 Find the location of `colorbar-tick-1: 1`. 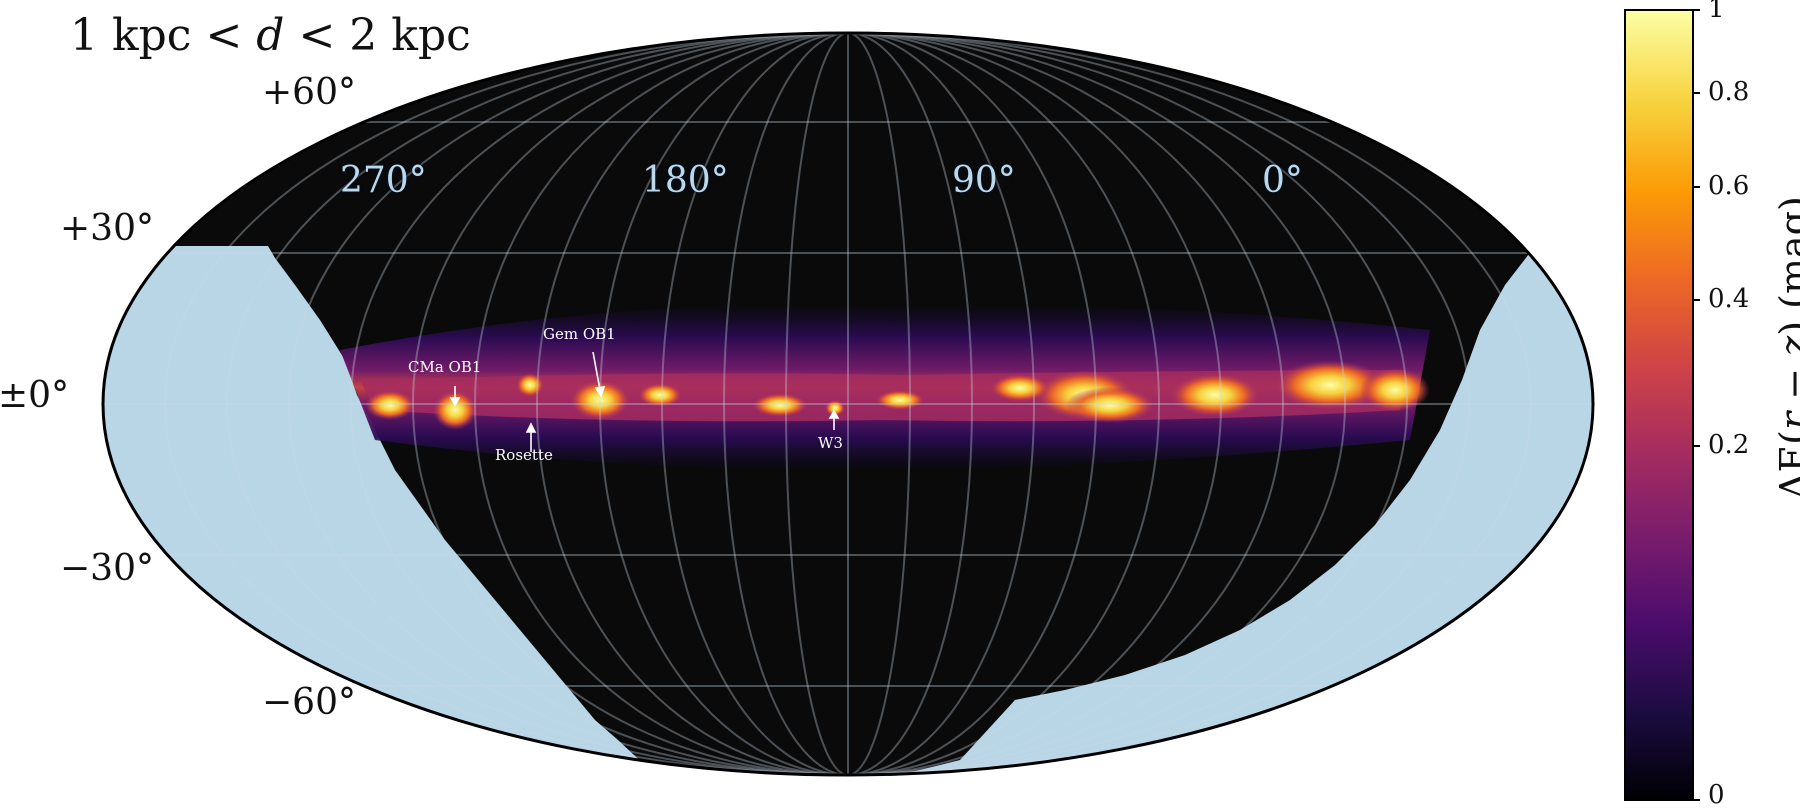

colorbar-tick-1: 1 is located at coordinates (1716, 12).